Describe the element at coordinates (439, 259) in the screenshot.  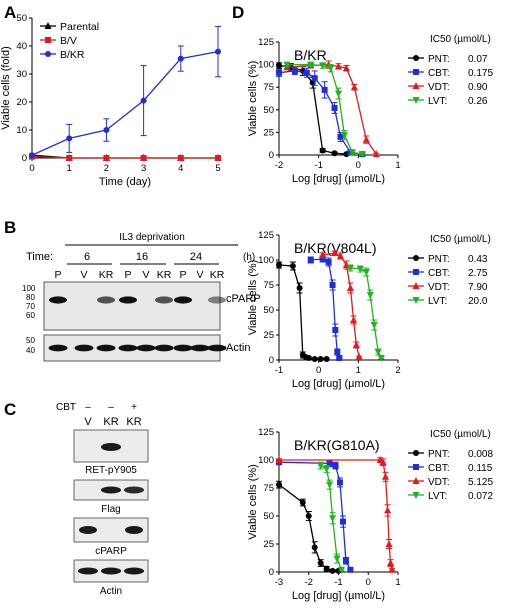
I see `legend-label-d2-0: PNT:` at that location.